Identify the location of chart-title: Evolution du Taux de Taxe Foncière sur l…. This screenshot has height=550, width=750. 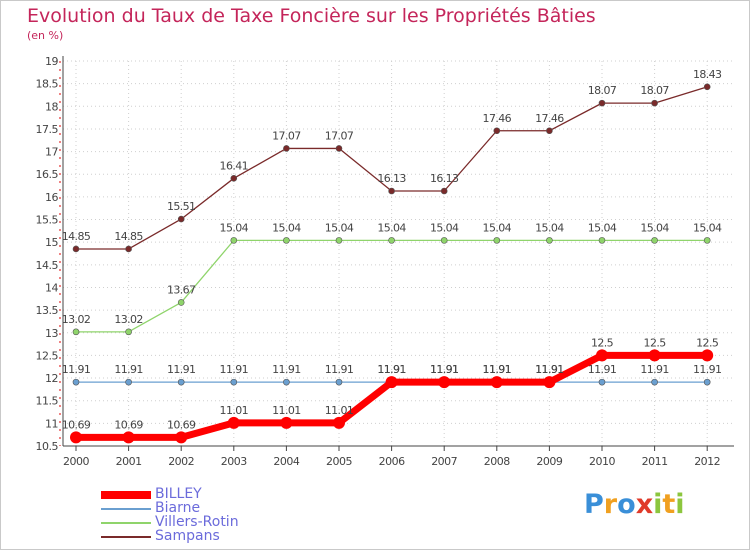
(311, 16).